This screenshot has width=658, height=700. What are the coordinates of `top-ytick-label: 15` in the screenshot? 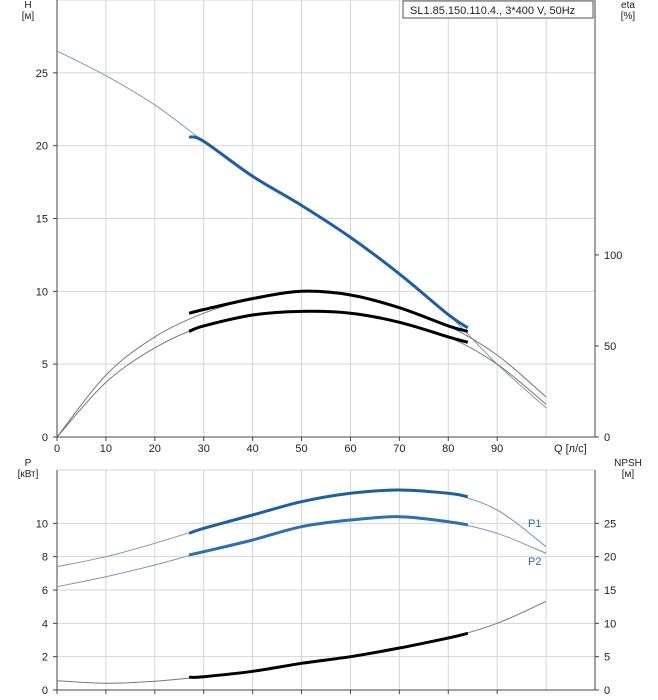 It's located at (42, 220).